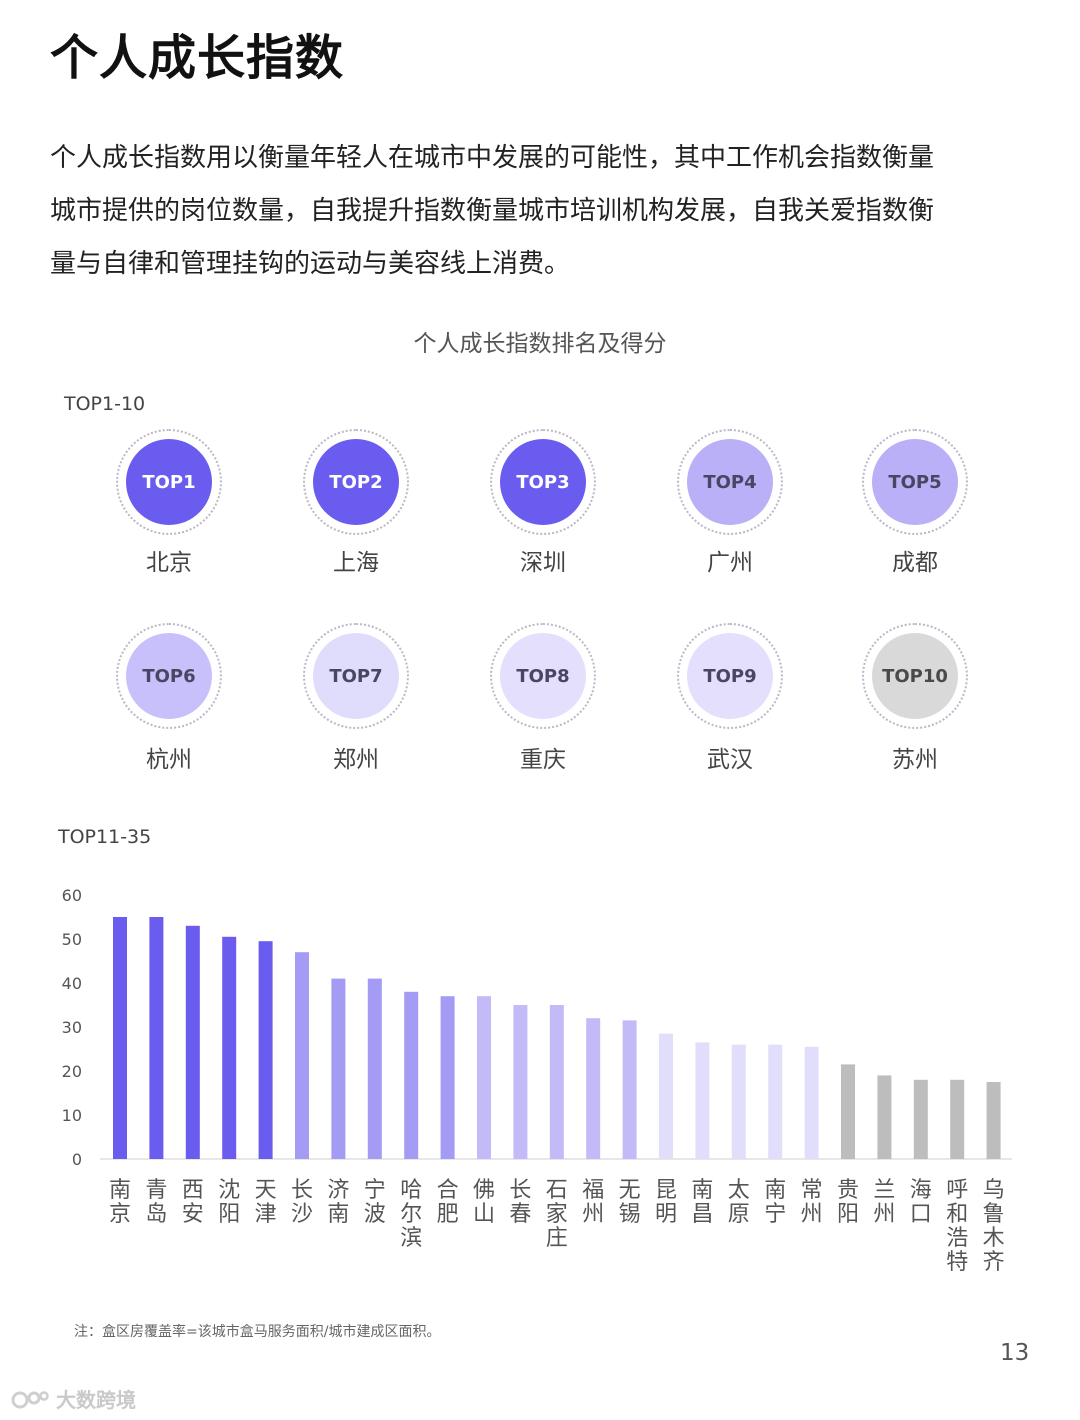 The height and width of the screenshot is (1420, 1080). Describe the element at coordinates (543, 760) in the screenshot. I see `rank-city-name: 重庆` at that location.